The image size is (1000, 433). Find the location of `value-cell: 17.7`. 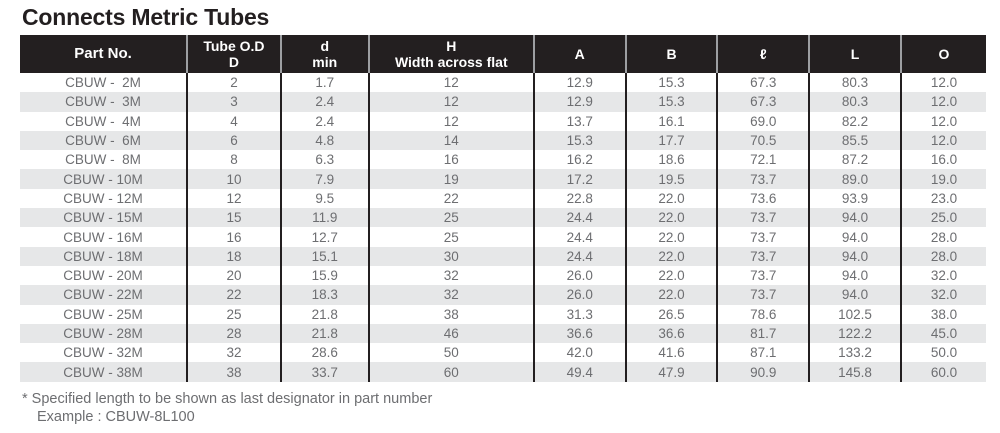

value-cell: 17.7 is located at coordinates (671, 140).